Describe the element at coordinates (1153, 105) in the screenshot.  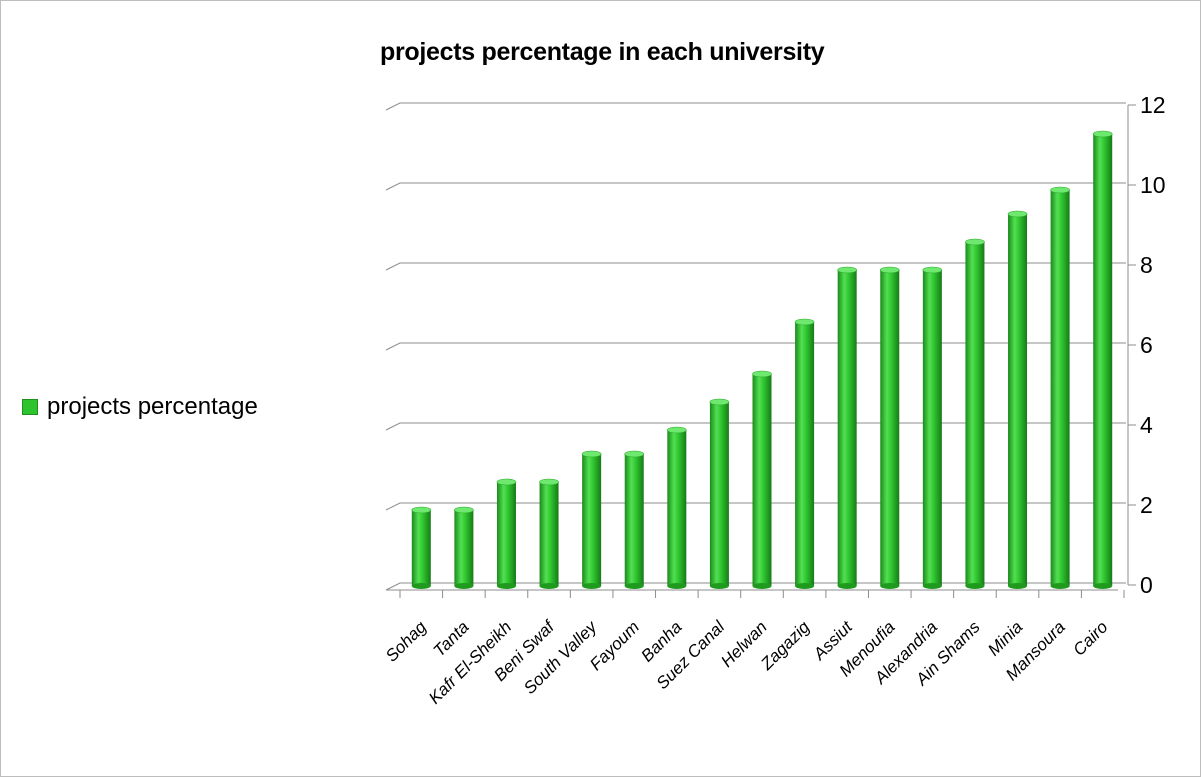
I see `y-tick-label: 12` at that location.